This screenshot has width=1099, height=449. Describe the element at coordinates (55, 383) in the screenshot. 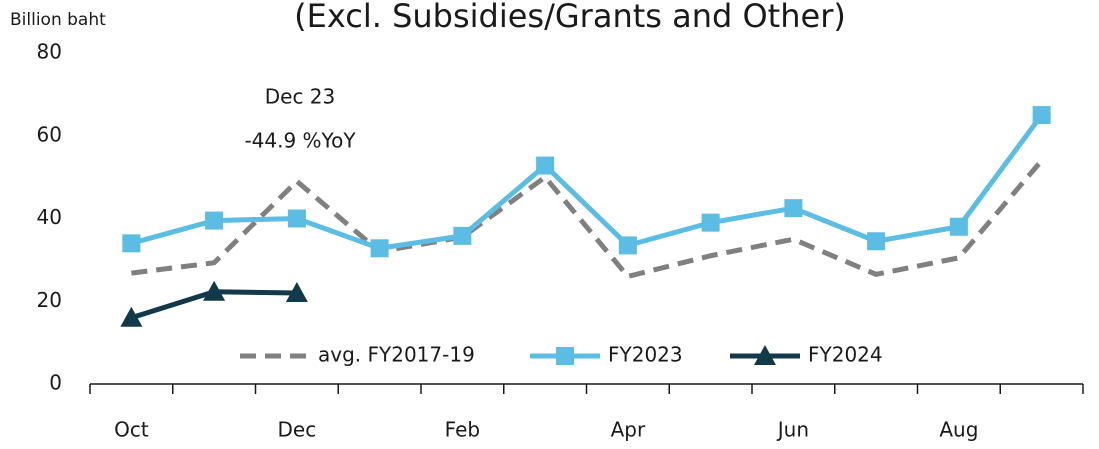

I see `y-tick-label: 0` at that location.